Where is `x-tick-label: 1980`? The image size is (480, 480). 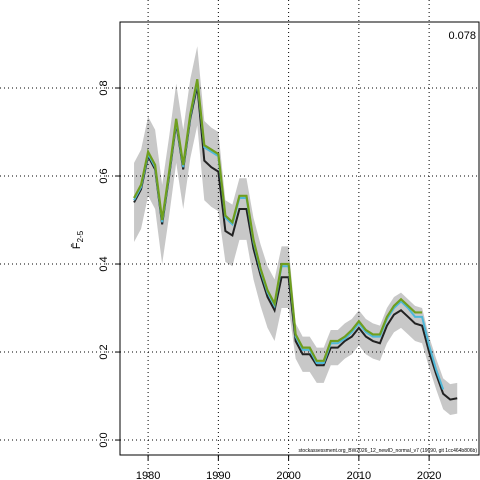 x-tick-label: 1980 is located at coordinates (148, 475).